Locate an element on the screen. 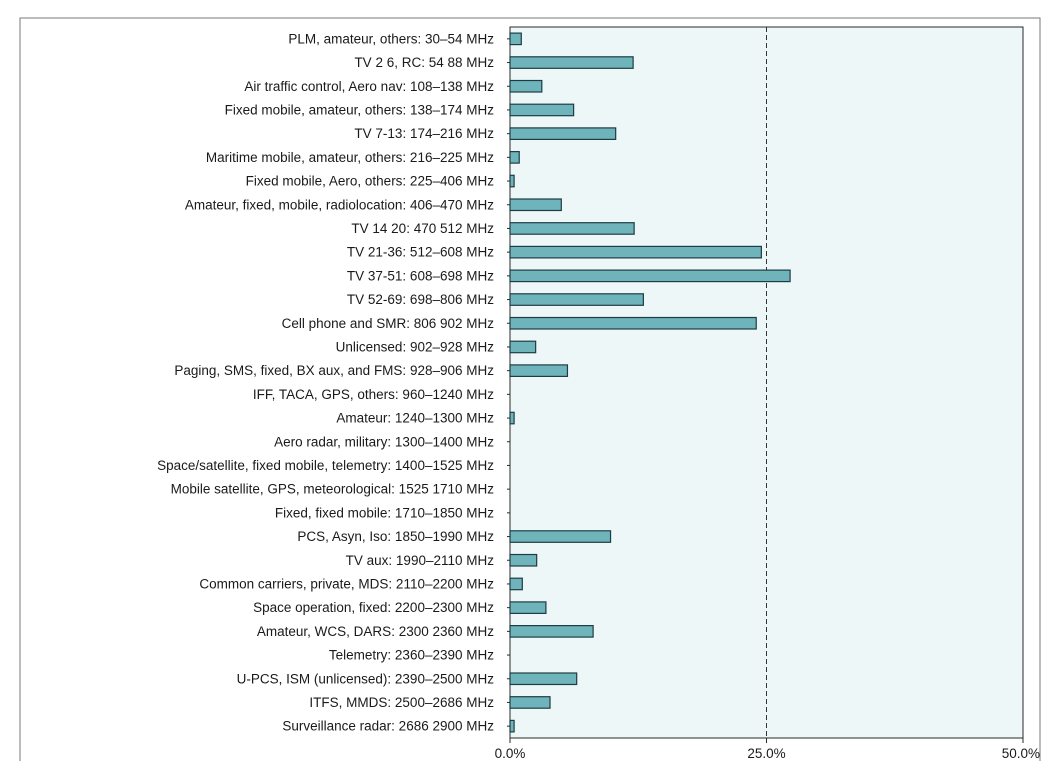 The height and width of the screenshot is (761, 1044). category-label-22: TV aux: 1990–2110 MHz is located at coordinates (420, 560).